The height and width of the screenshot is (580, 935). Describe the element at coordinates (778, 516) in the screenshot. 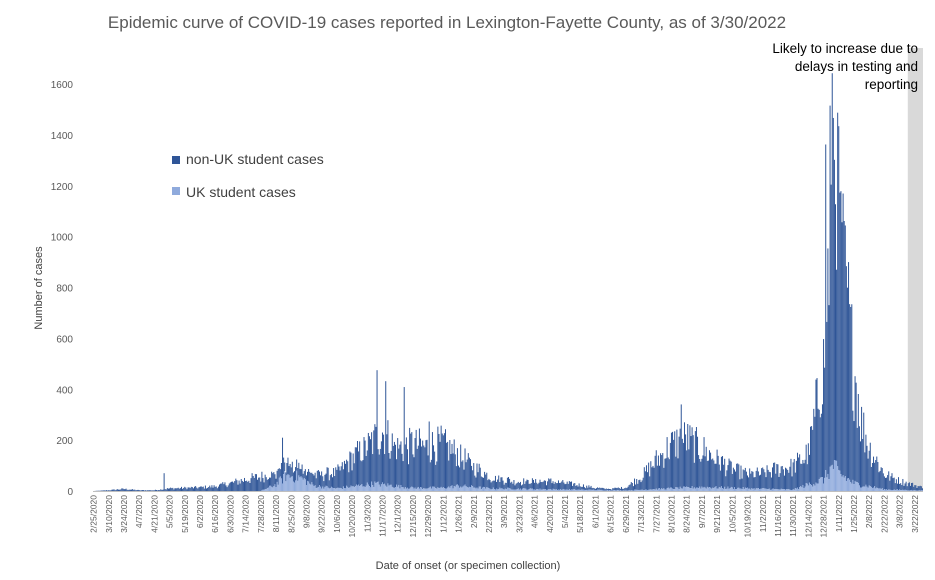

I see `x-tick-label: 11/16/2021` at that location.